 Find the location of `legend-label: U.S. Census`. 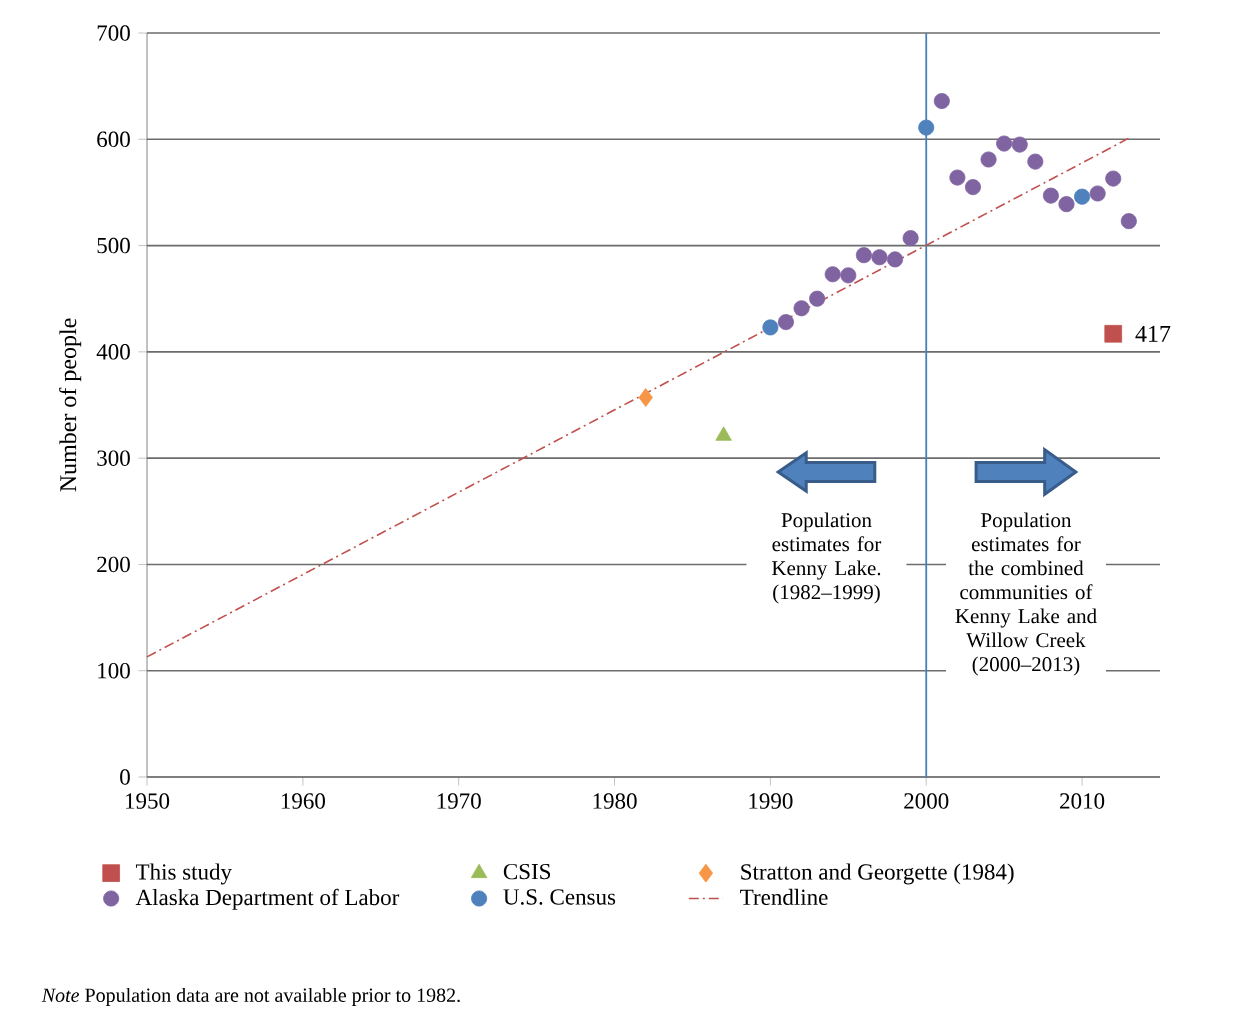

legend-label: U.S. Census is located at coordinates (559, 897).